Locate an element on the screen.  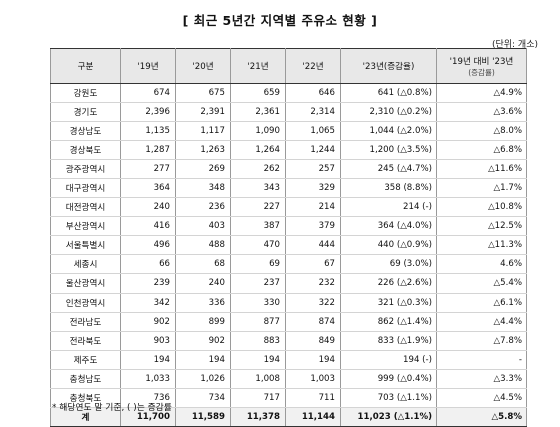
cell-y21: 69 is located at coordinates (258, 264).